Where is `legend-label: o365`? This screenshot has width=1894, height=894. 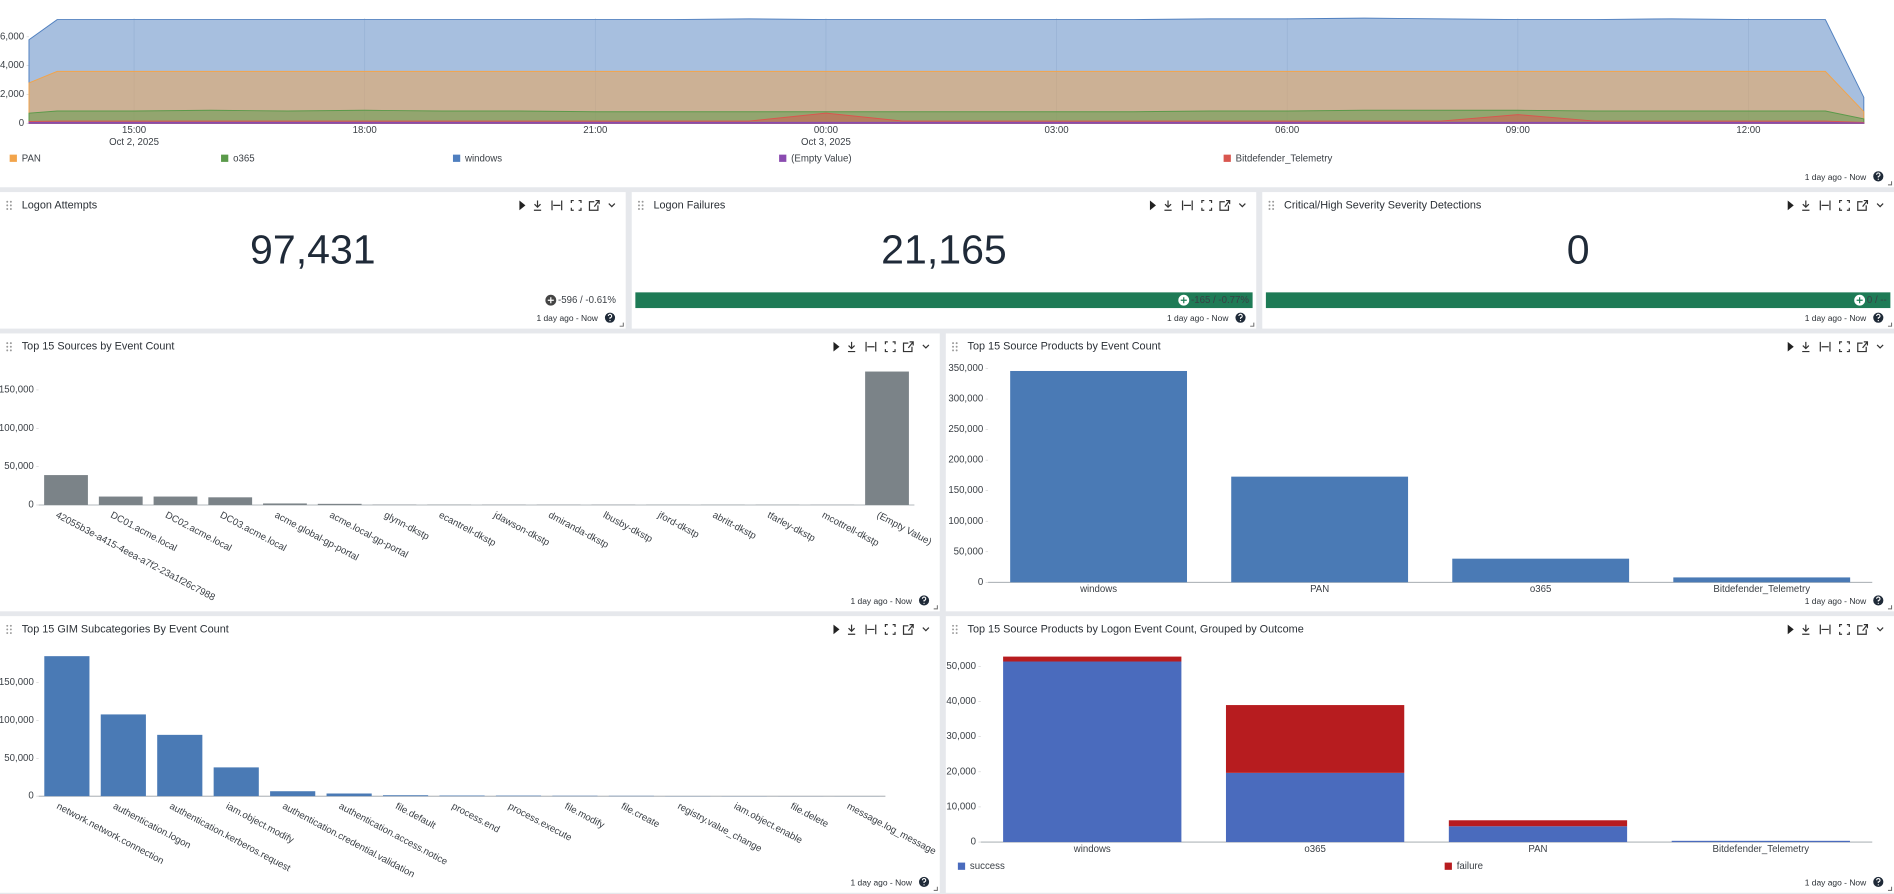 legend-label: o365 is located at coordinates (243, 158).